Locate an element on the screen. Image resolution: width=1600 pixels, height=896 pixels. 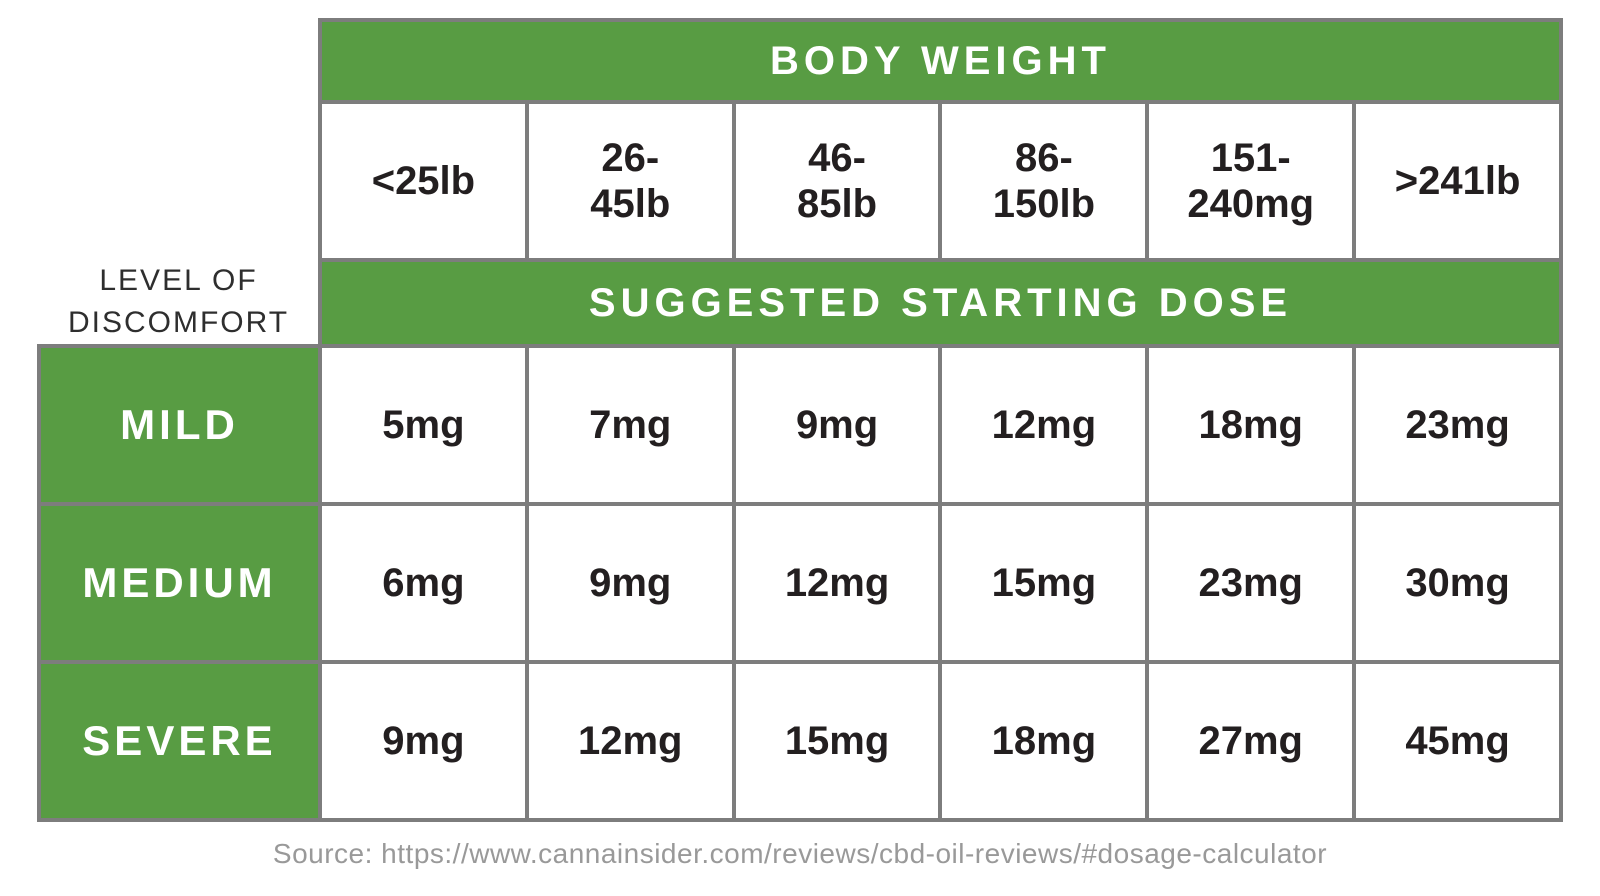
body-weight-banner: BODY WEIGHT is located at coordinates (940, 61).